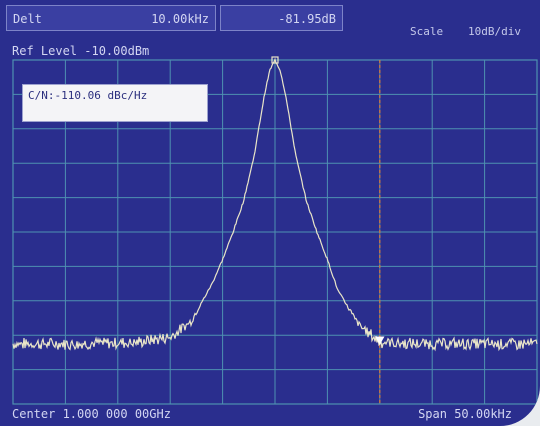  I want to click on delta-level-box: -81.95dB, so click(281, 18).